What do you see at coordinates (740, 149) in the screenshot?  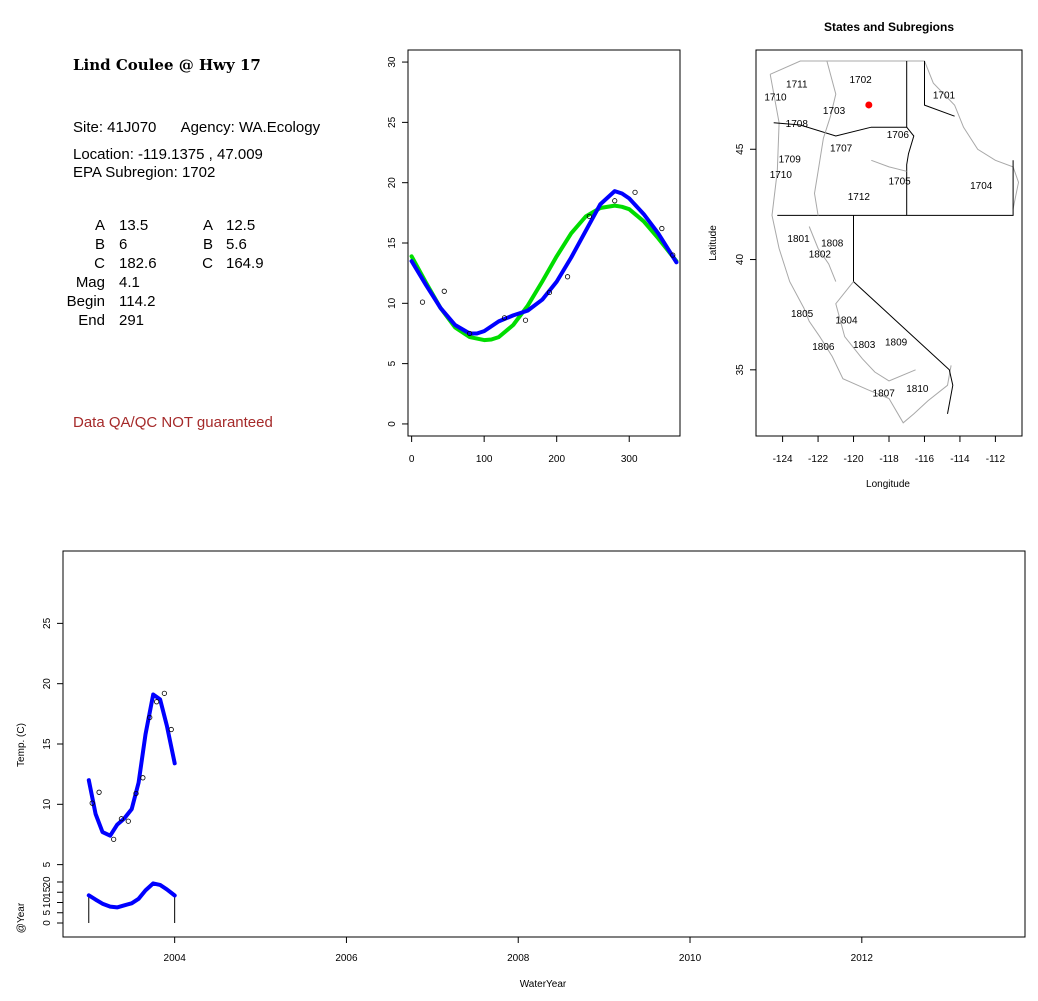 I see `map-ytick-label: 45` at bounding box center [740, 149].